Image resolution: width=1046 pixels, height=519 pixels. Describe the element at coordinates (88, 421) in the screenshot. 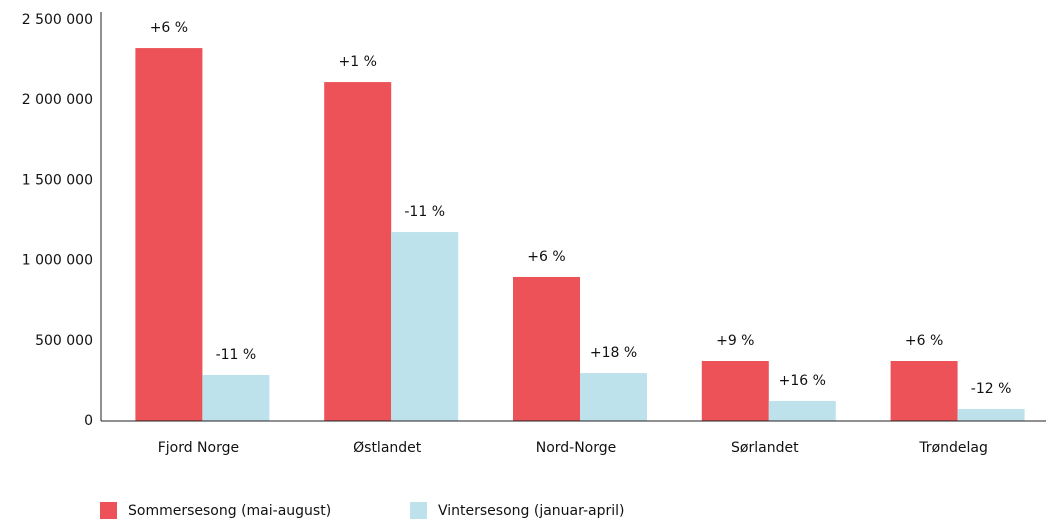

I see `y-tick-label: 0` at that location.